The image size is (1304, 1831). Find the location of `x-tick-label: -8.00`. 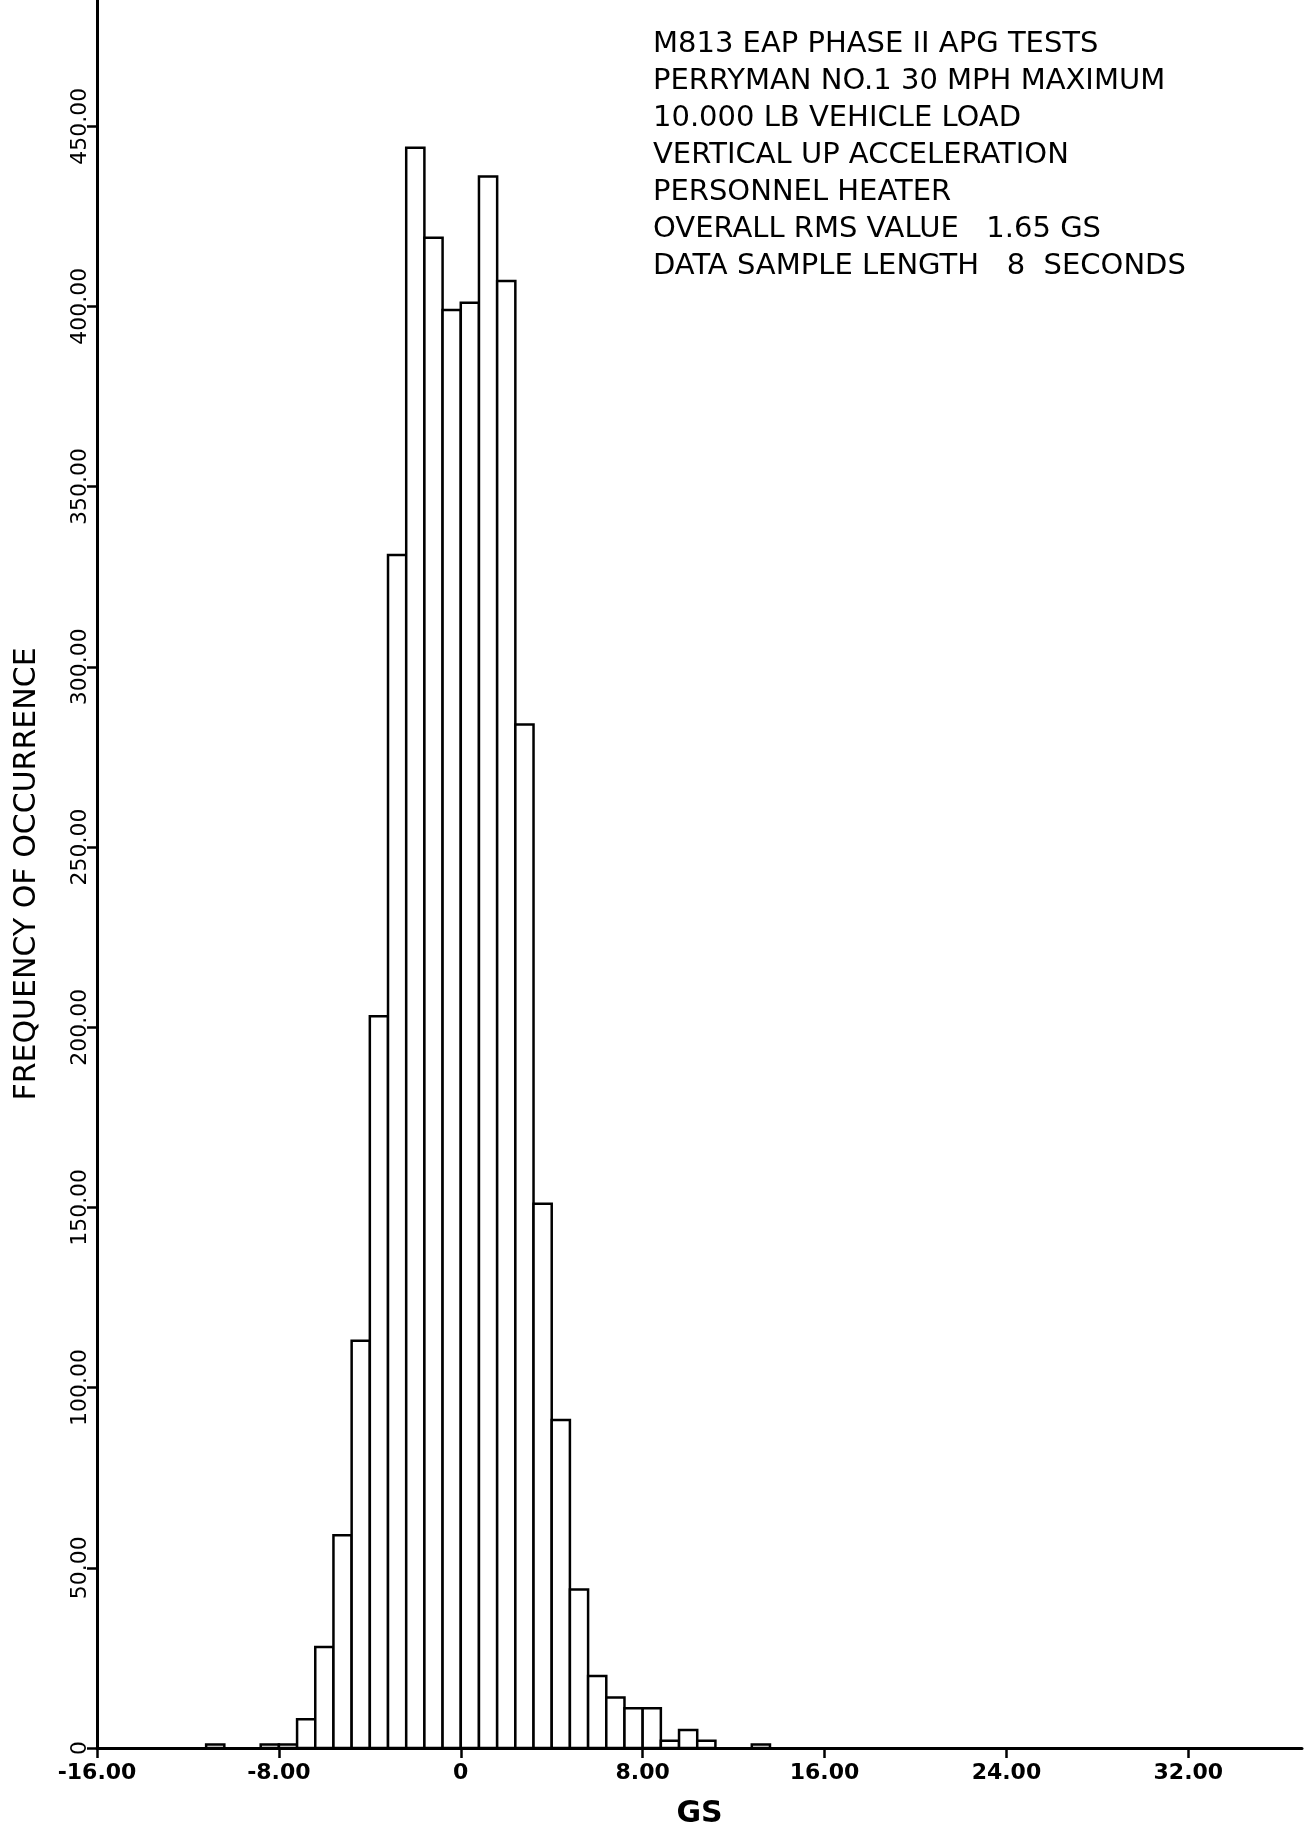

x-tick-label: -8.00 is located at coordinates (279, 1771).